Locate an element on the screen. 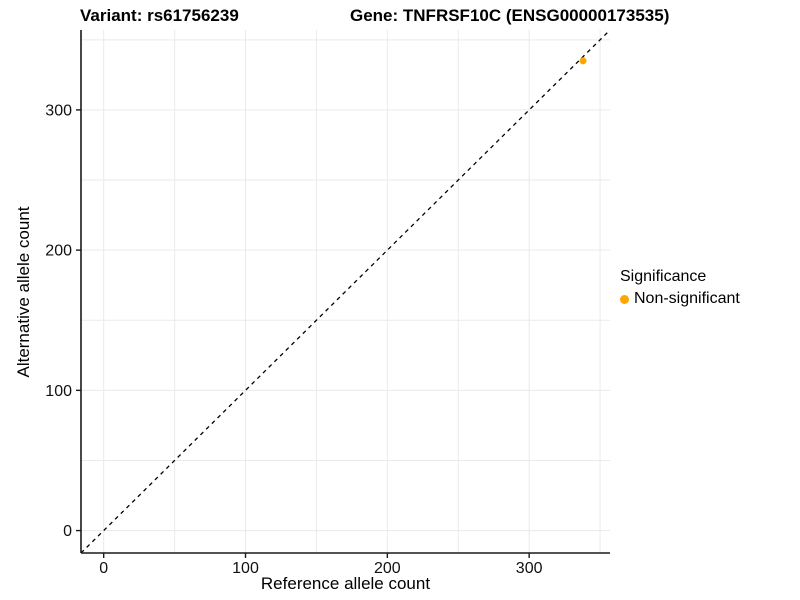  y-tick-label: 300 is located at coordinates (58, 110).